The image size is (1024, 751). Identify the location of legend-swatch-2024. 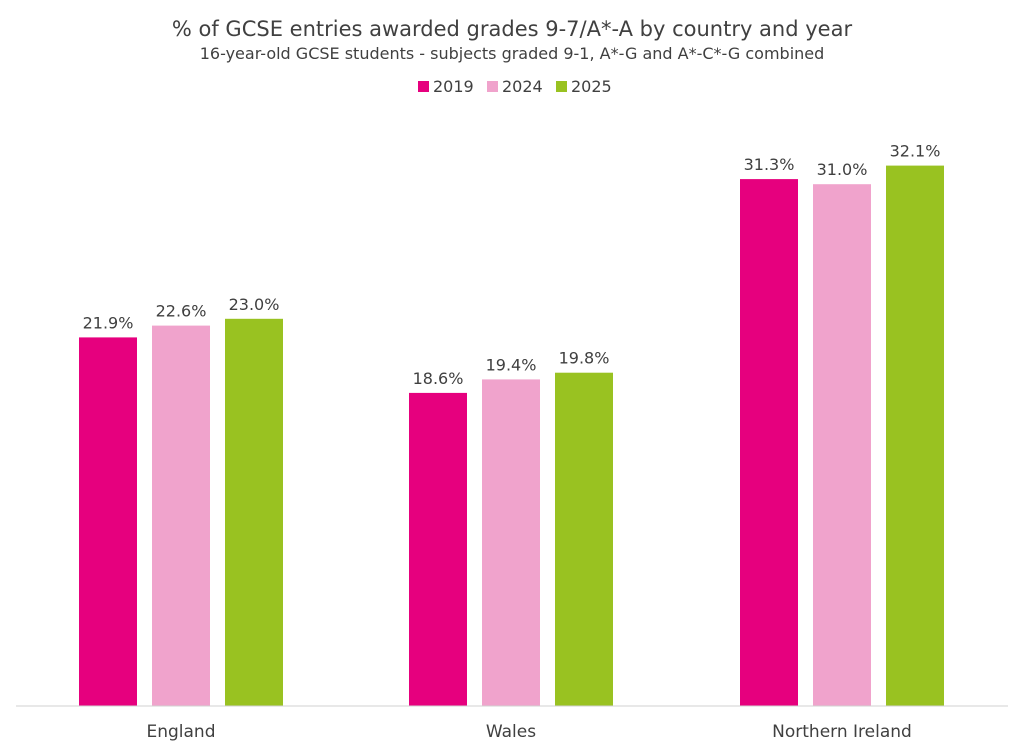
(492, 86).